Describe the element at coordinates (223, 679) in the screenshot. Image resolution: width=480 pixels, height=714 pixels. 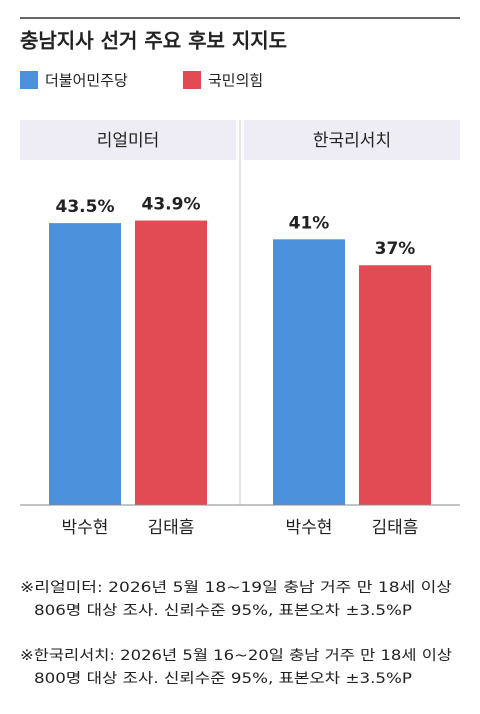
I see `footnote: 800명 대상 조사. 신뢰수준 95%, 표본오차 ±3.5%P` at that location.